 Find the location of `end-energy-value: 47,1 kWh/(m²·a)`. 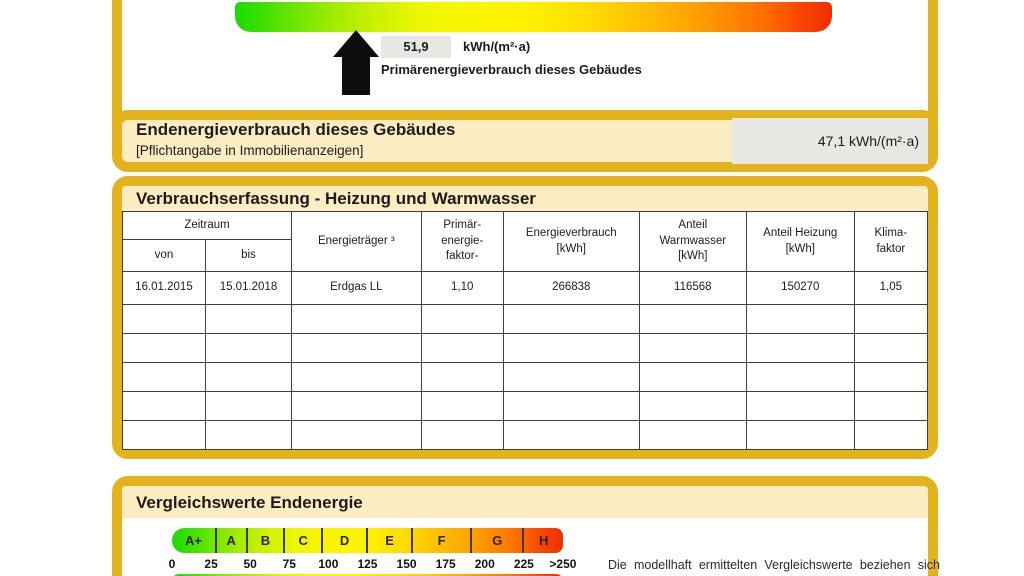

end-energy-value: 47,1 kWh/(m²·a) is located at coordinates (830, 141).